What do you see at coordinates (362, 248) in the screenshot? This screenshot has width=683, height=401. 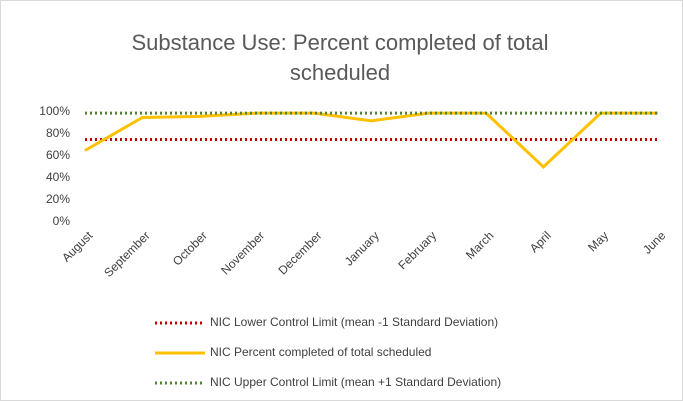 I see `x-tick-label: January` at bounding box center [362, 248].